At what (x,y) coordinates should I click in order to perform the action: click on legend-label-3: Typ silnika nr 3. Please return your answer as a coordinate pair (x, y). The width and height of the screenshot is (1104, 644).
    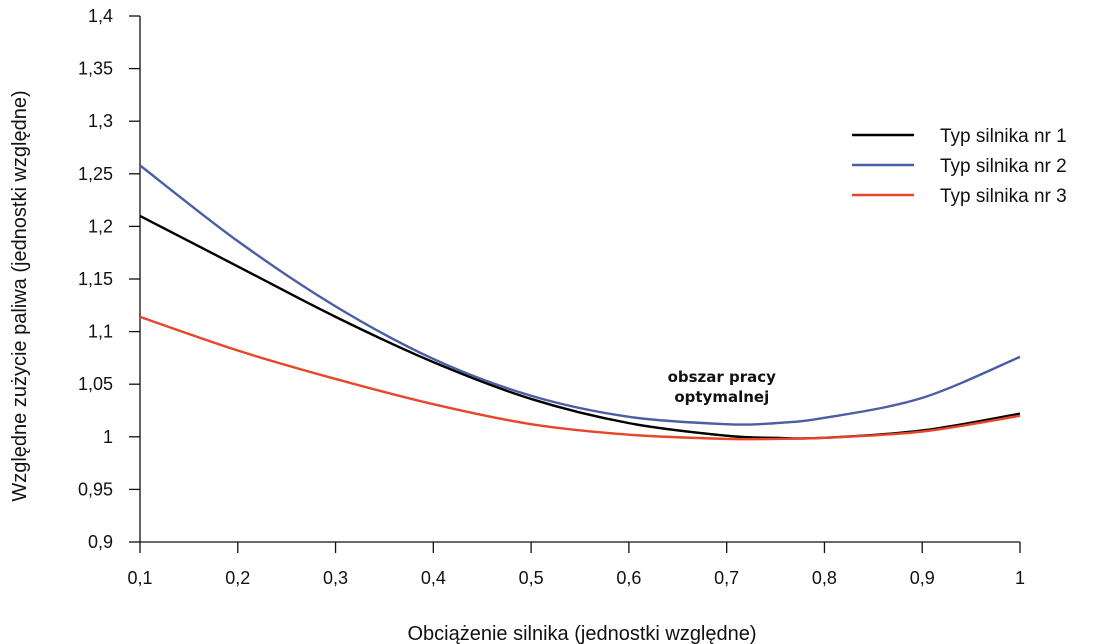
    Looking at the image, I should click on (1003, 196).